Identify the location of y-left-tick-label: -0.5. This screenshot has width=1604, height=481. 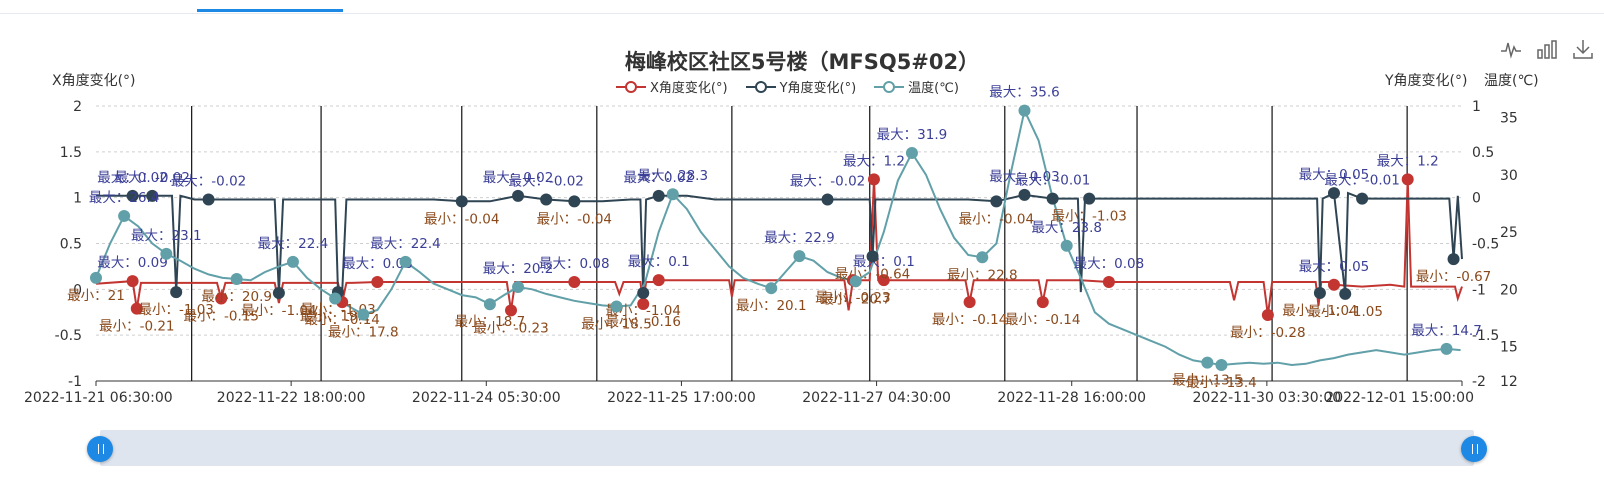
(68, 336).